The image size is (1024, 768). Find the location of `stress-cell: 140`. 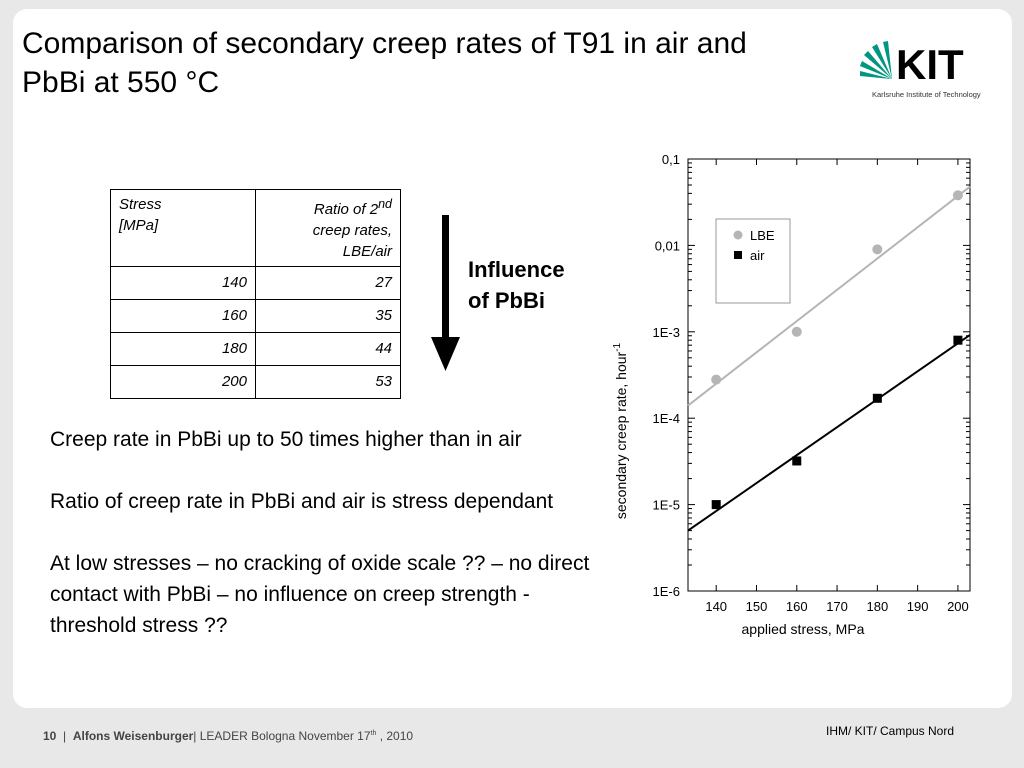

stress-cell: 140 is located at coordinates (183, 283).